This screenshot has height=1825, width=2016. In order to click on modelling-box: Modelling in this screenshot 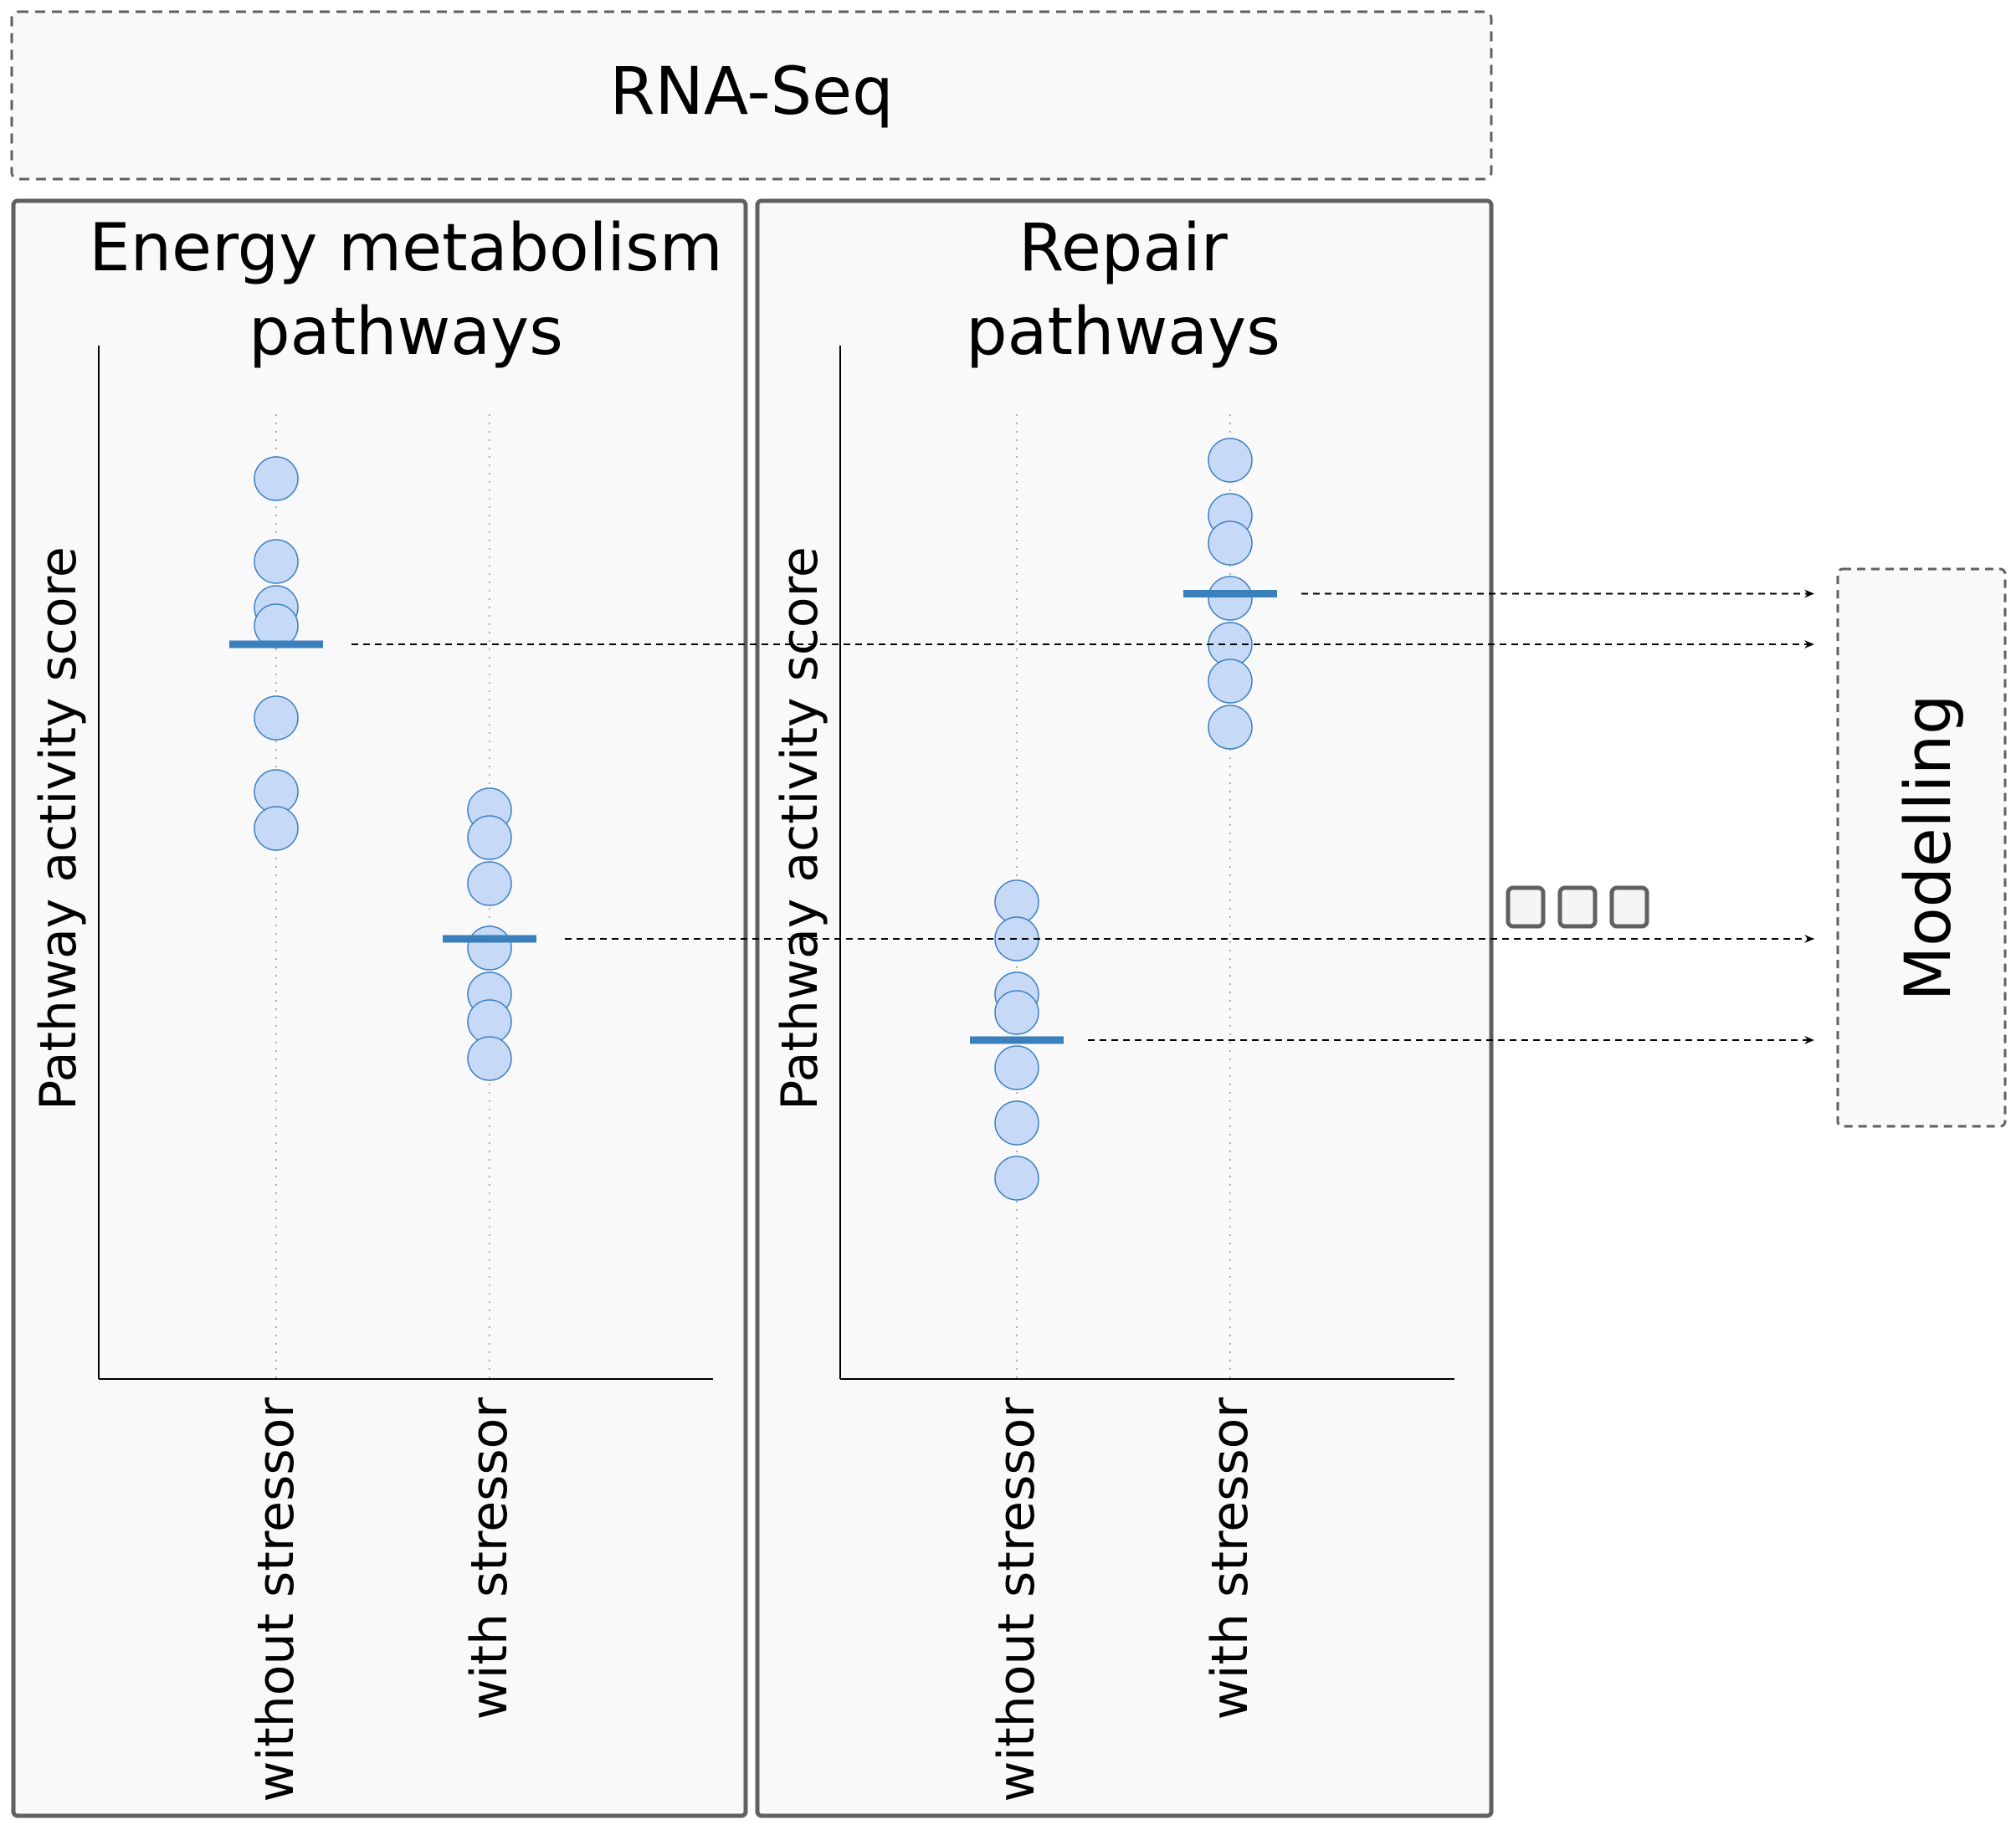, I will do `click(1921, 847)`.